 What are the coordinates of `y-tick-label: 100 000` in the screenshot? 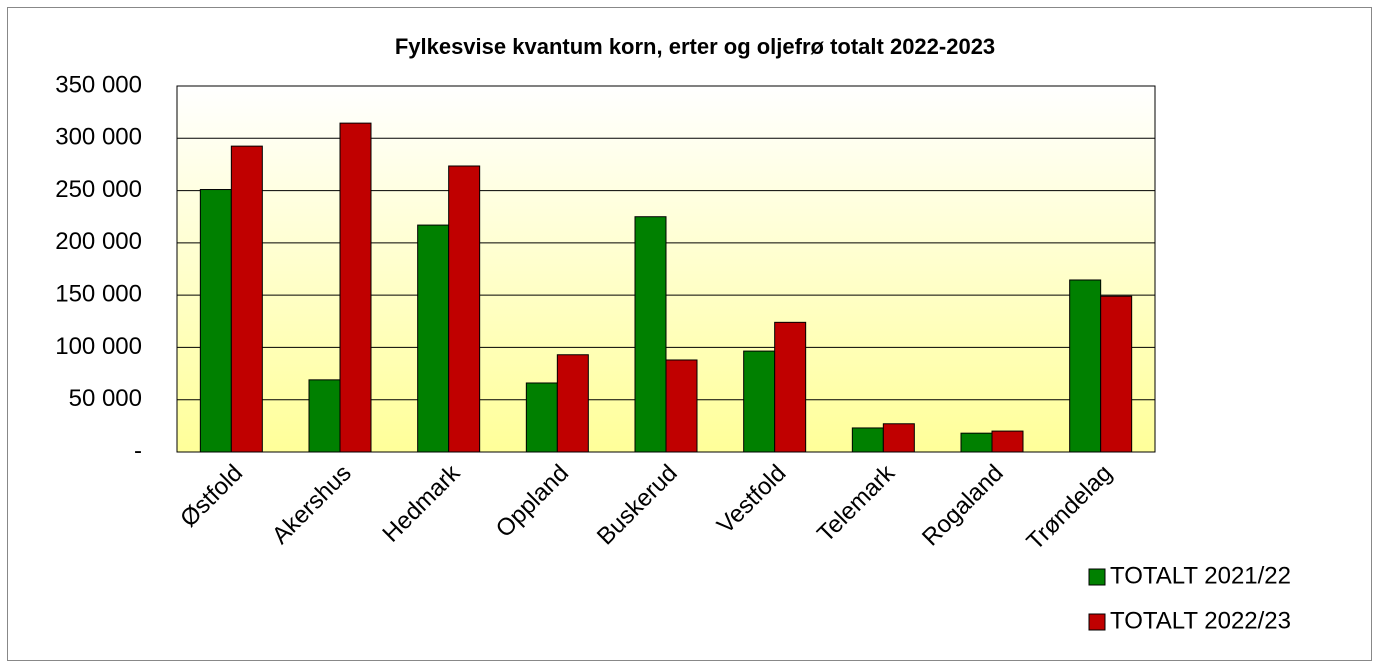 It's located at (98, 346).